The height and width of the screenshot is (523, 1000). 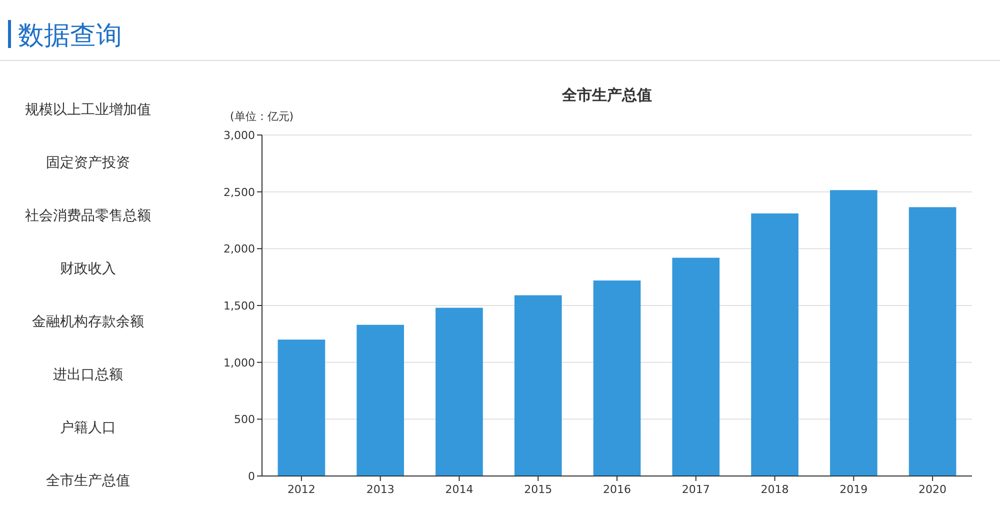 What do you see at coordinates (244, 419) in the screenshot?
I see `y-tick-label: 500` at bounding box center [244, 419].